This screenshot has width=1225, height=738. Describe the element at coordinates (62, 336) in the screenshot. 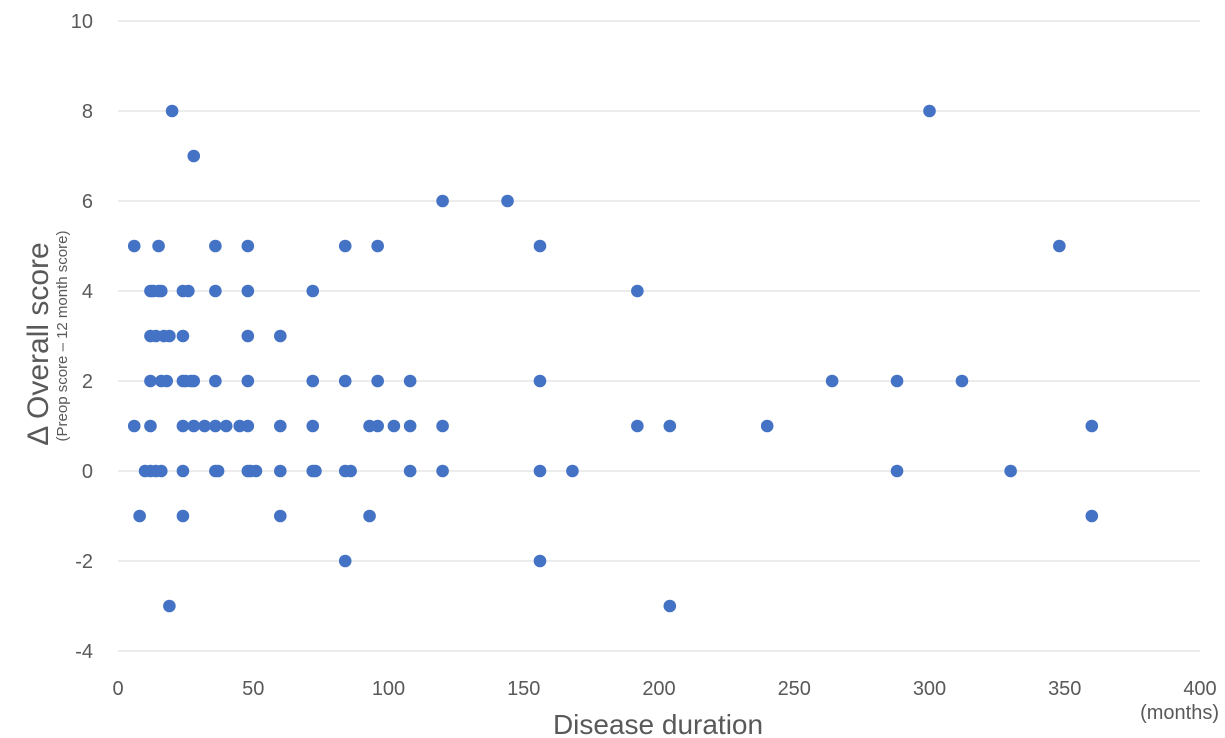

I see `y-axis-subtitle: (Preop score – 12 month score)` at that location.